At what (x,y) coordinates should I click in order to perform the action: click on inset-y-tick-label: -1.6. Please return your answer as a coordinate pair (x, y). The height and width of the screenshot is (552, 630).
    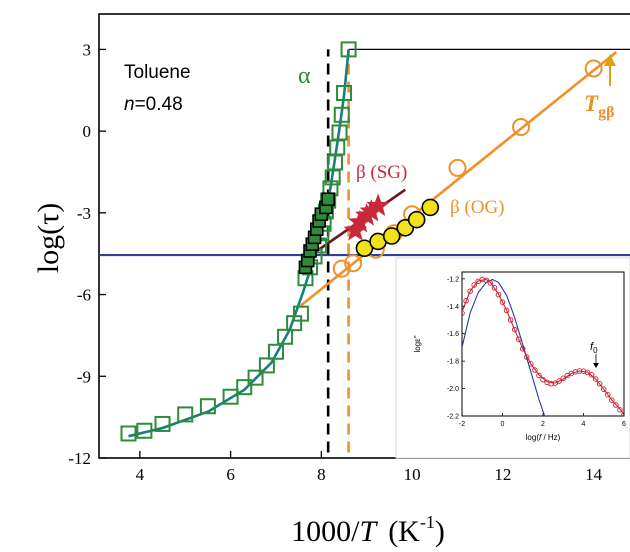
    Looking at the image, I should click on (453, 334).